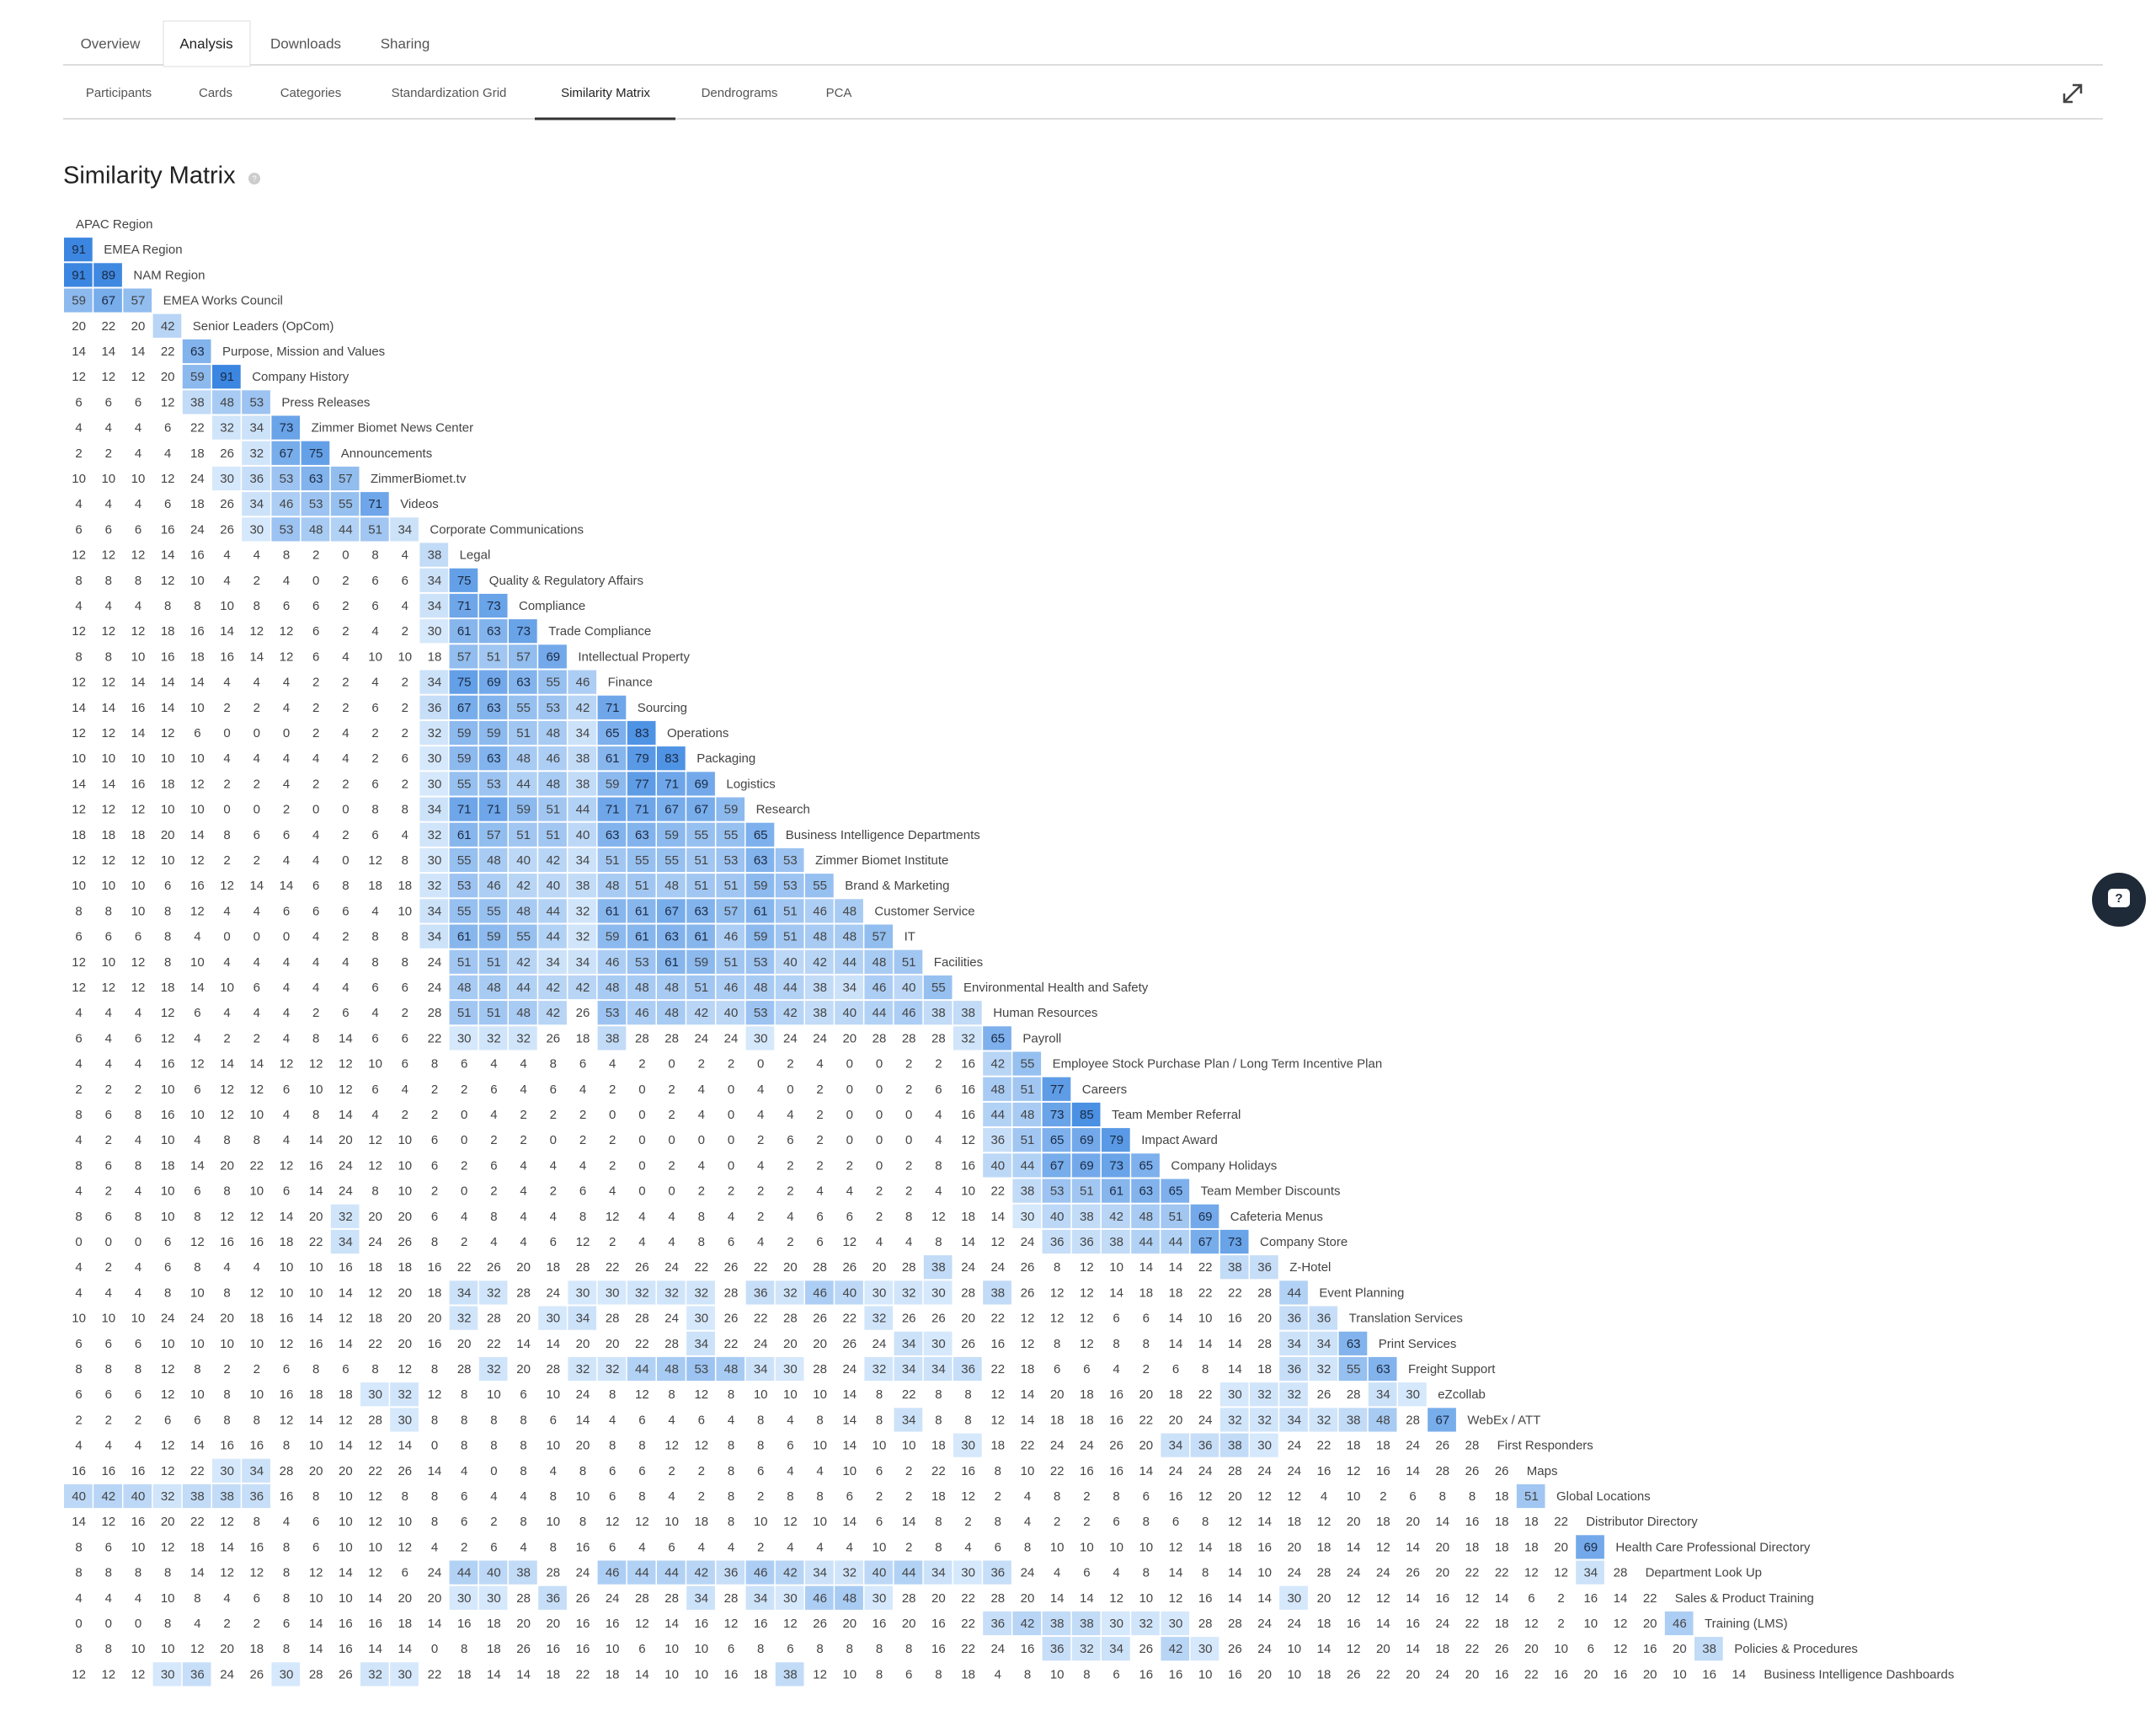 The width and height of the screenshot is (2156, 1732). I want to click on subtab: PCA, so click(839, 93).